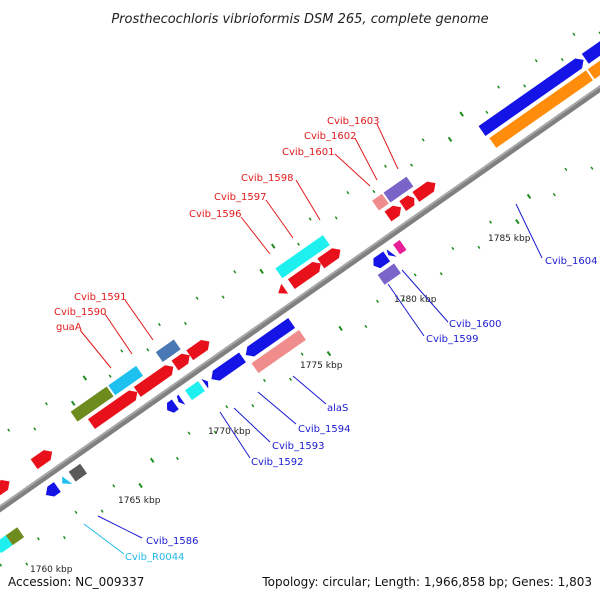 The height and width of the screenshot is (600, 600). What do you see at coordinates (308, 152) in the screenshot?
I see `label-cvib-1601: Cvib_1601` at bounding box center [308, 152].